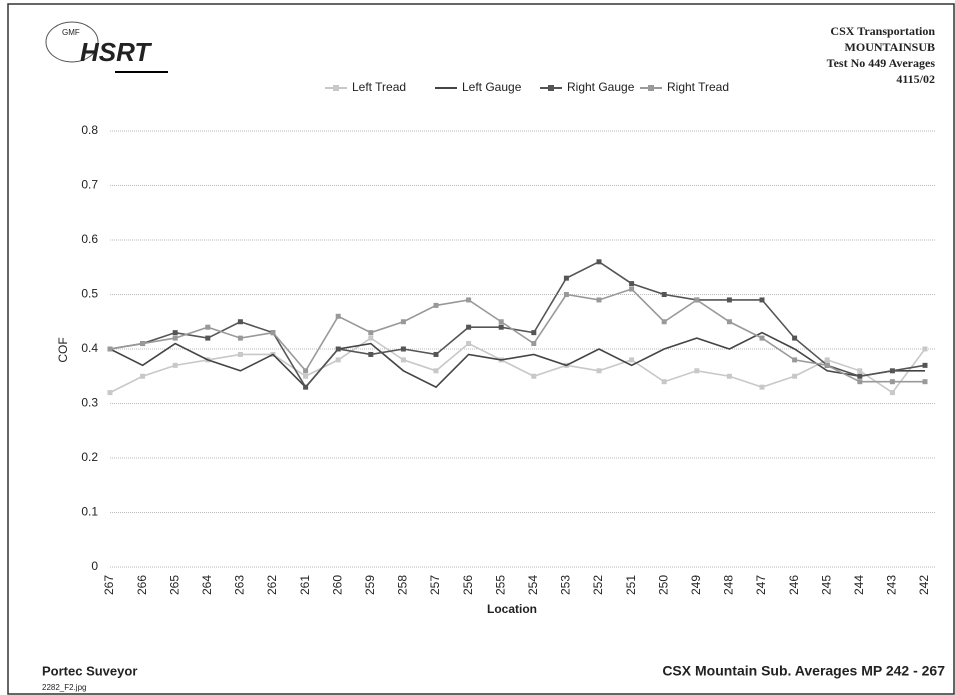  Describe the element at coordinates (370, 585) in the screenshot. I see `x-tick-label: 259` at that location.